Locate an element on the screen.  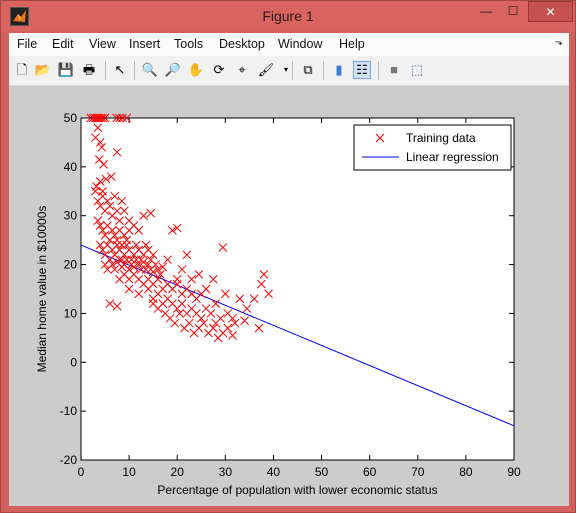
menu-tools: Tools is located at coordinates (189, 44).